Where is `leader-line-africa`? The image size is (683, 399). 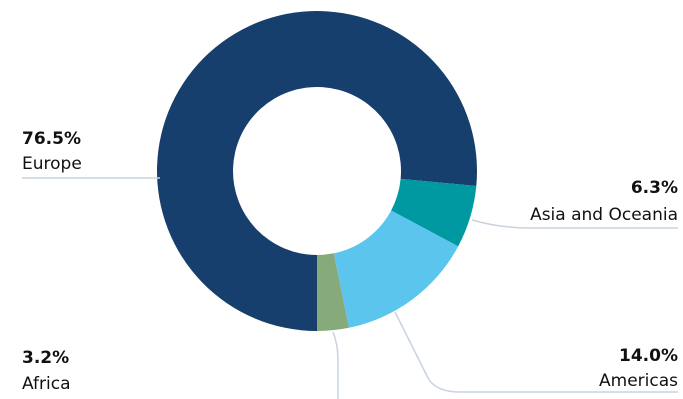
leader-line-africa is located at coordinates (335, 365).